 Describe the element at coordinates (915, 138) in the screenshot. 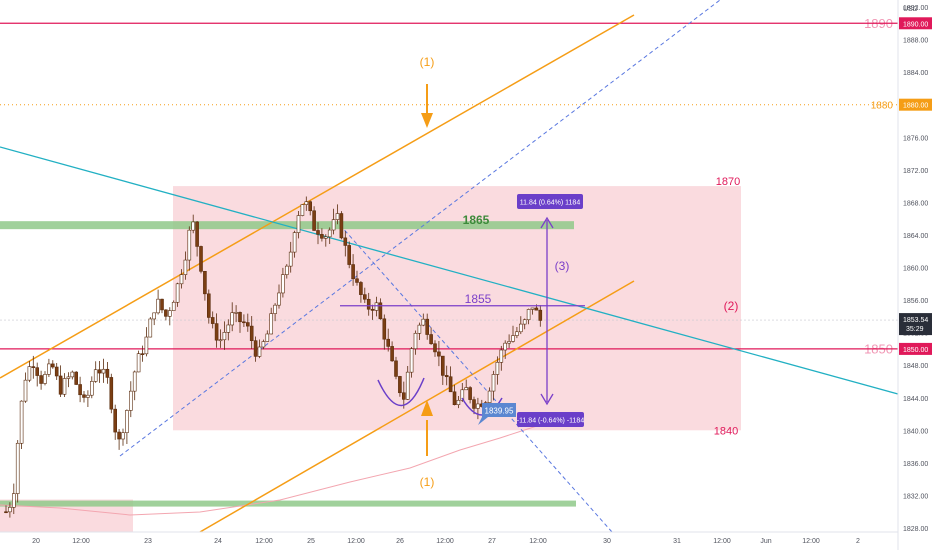

I see `y-tick-label: 1876.00` at that location.